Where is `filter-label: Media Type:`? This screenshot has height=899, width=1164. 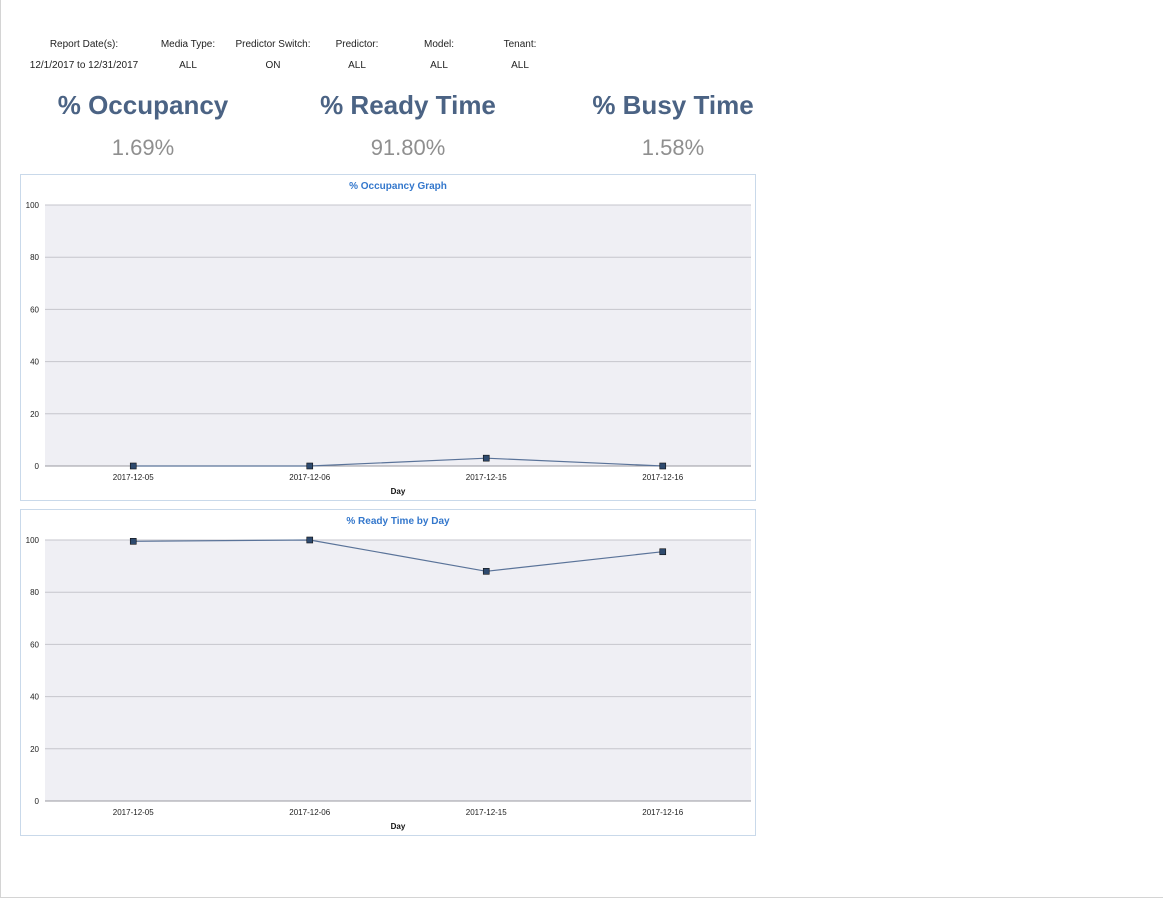 filter-label: Media Type: is located at coordinates (188, 44).